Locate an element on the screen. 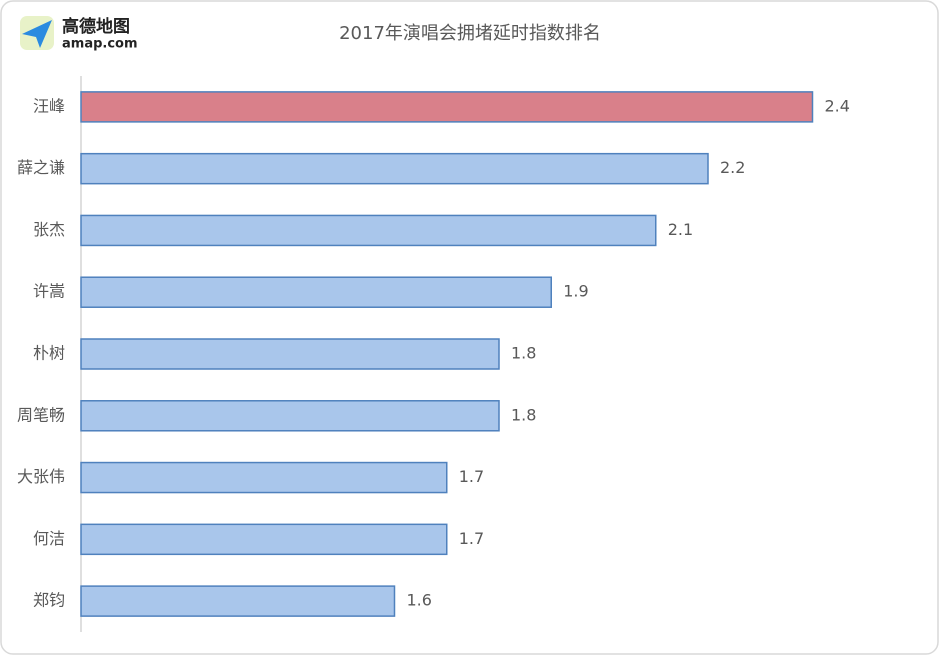  y-tick-label: 郑钧 is located at coordinates (49, 600).